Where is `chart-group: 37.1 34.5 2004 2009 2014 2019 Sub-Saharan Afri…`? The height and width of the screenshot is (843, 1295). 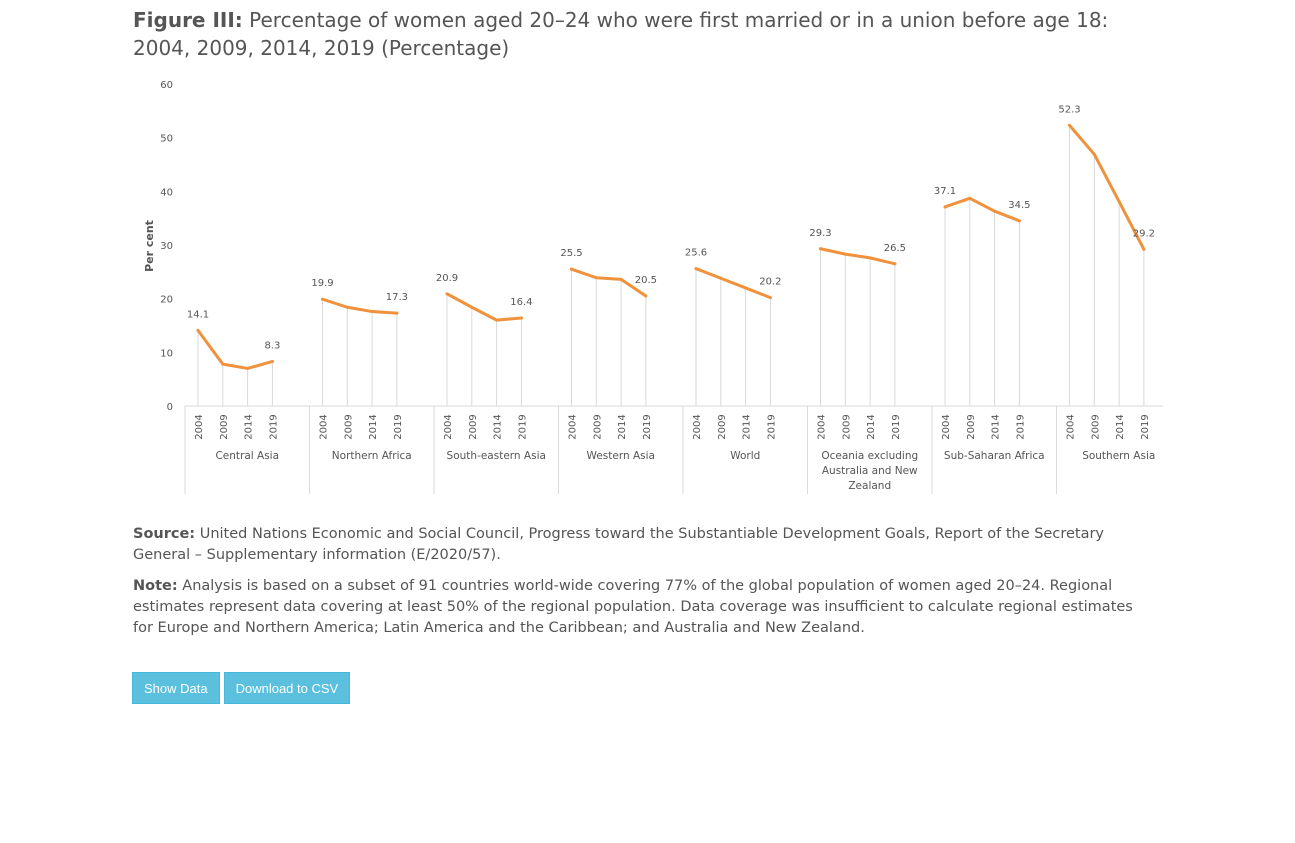
chart-group: 37.1 34.5 2004 2009 2014 2019 Sub-Saharan Afri… is located at coordinates (988, 340).